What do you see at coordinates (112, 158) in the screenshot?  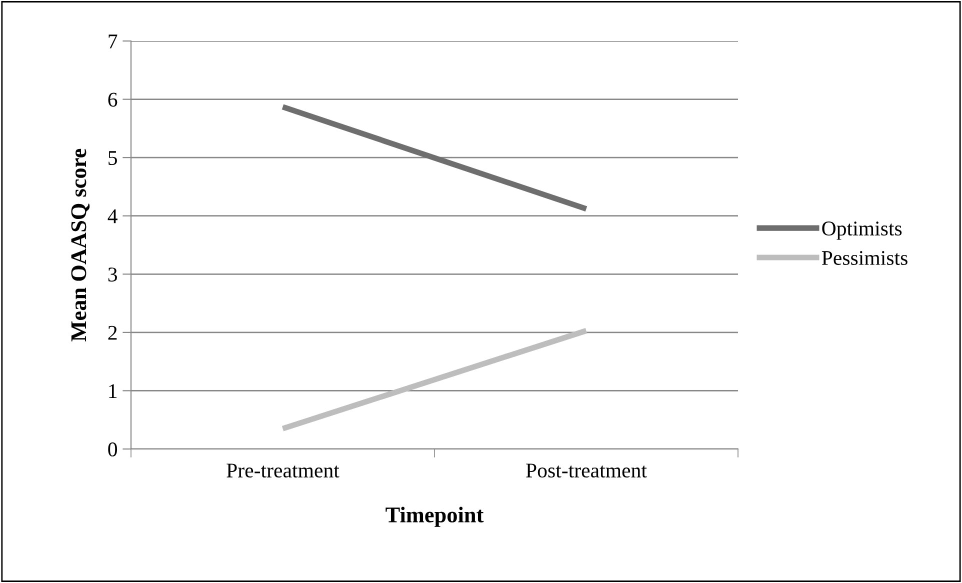 I see `y-tick-label: 5` at bounding box center [112, 158].